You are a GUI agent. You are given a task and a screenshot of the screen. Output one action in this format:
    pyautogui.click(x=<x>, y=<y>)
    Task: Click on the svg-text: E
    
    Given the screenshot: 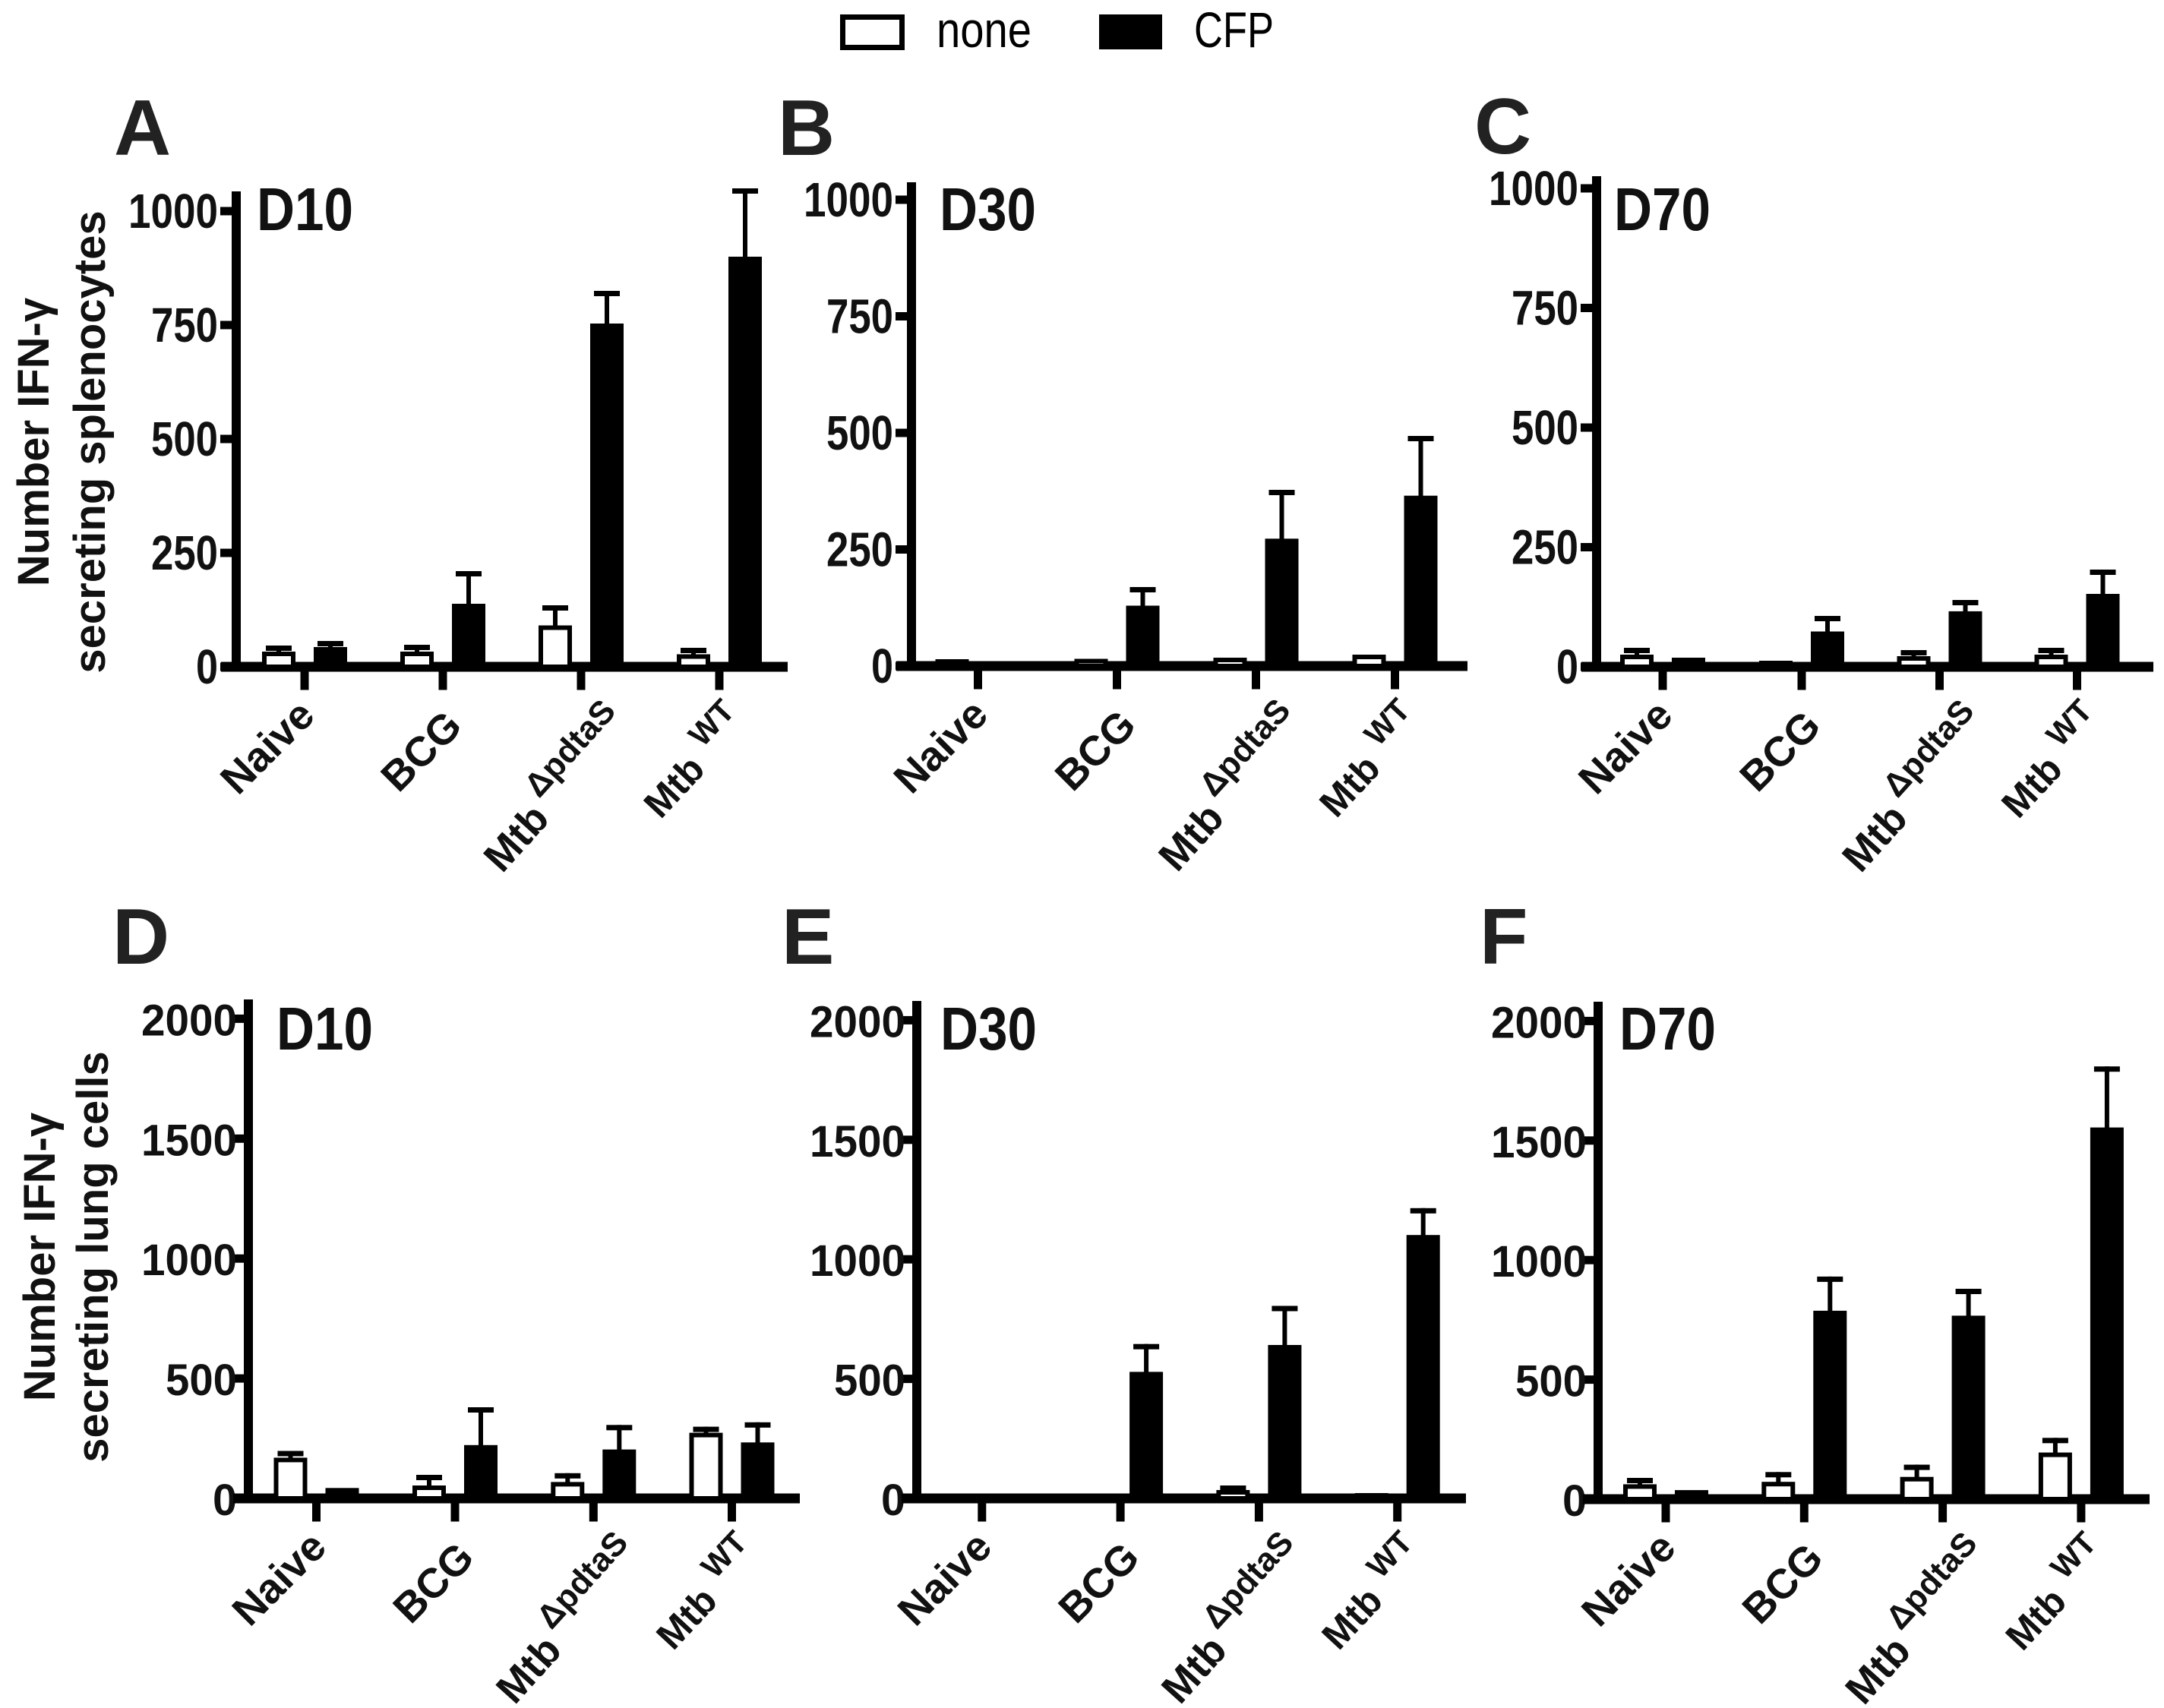 What is the action you would take?
    pyautogui.click(x=808, y=937)
    